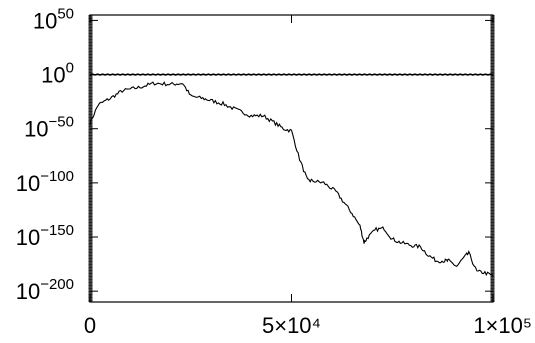 This screenshot has height=343, width=535. What do you see at coordinates (45, 182) in the screenshot?
I see `y-tick-label: 10−100` at bounding box center [45, 182].